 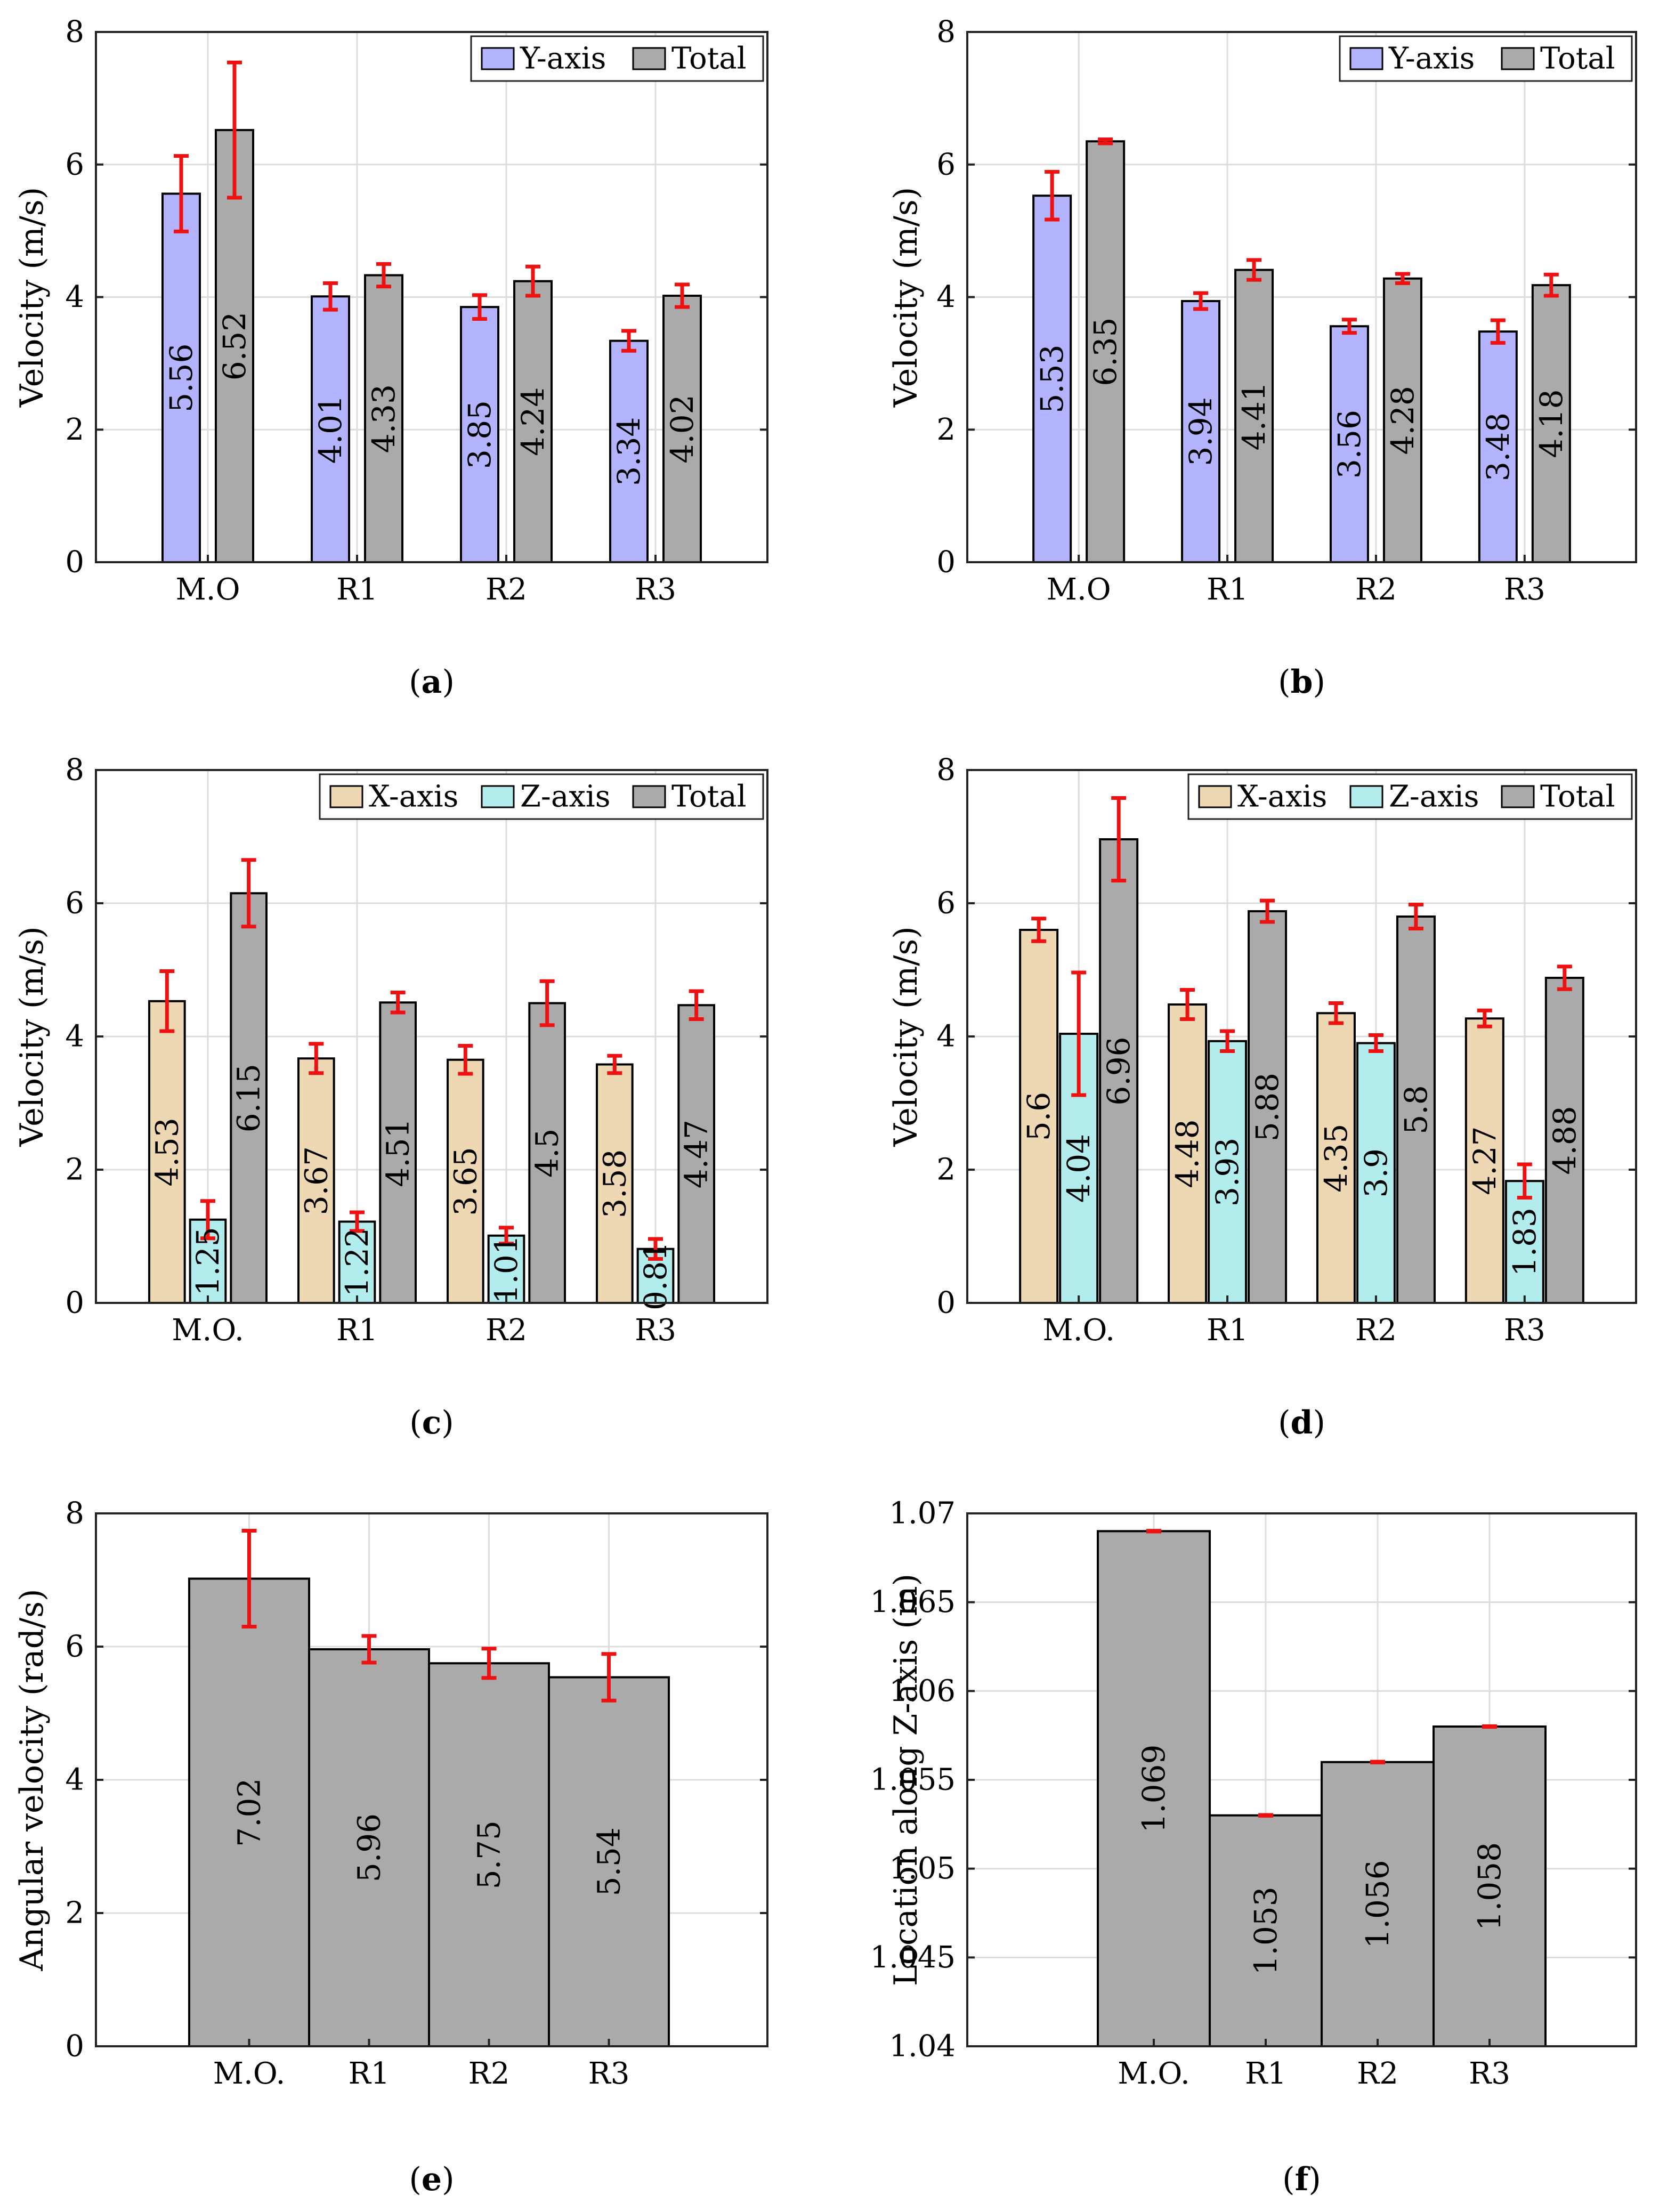 I want to click on caption-letter: b, so click(x=1302, y=682).